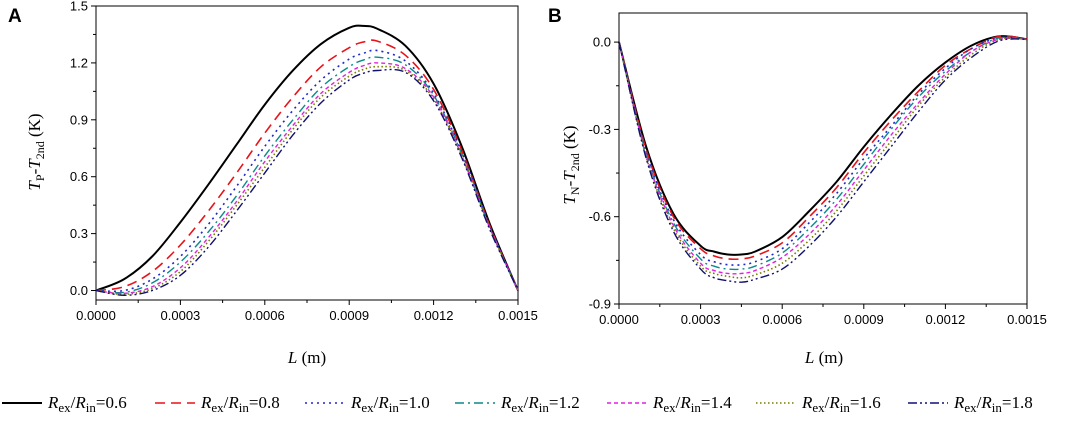  What do you see at coordinates (600, 129) in the screenshot?
I see `y-tick-label: -0.3` at bounding box center [600, 129].